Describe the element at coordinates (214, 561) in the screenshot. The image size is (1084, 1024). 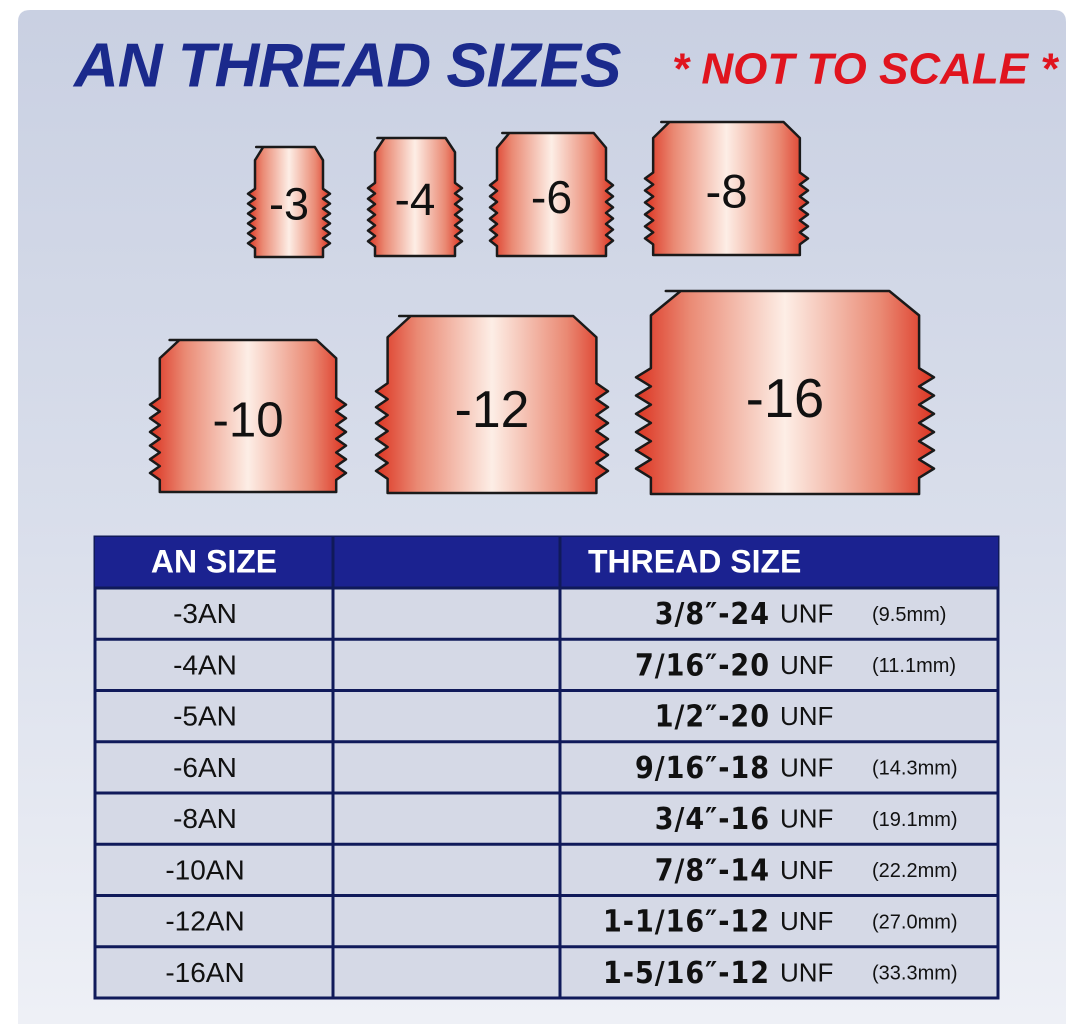
I see `header-cell: AN SIZE` at that location.